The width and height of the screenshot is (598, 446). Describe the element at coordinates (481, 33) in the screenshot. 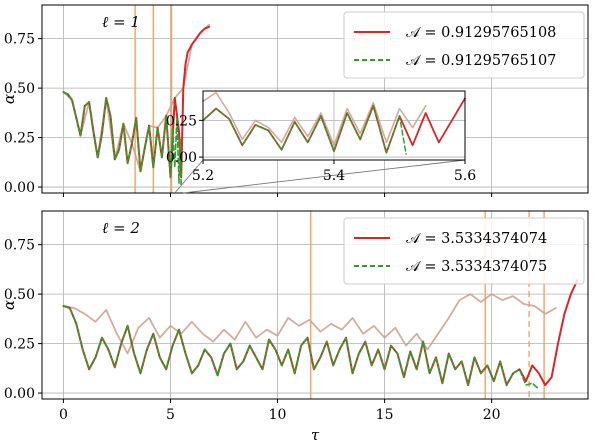

I see `legend-label-0: 𝒜 = 0.91295765108` at that location.